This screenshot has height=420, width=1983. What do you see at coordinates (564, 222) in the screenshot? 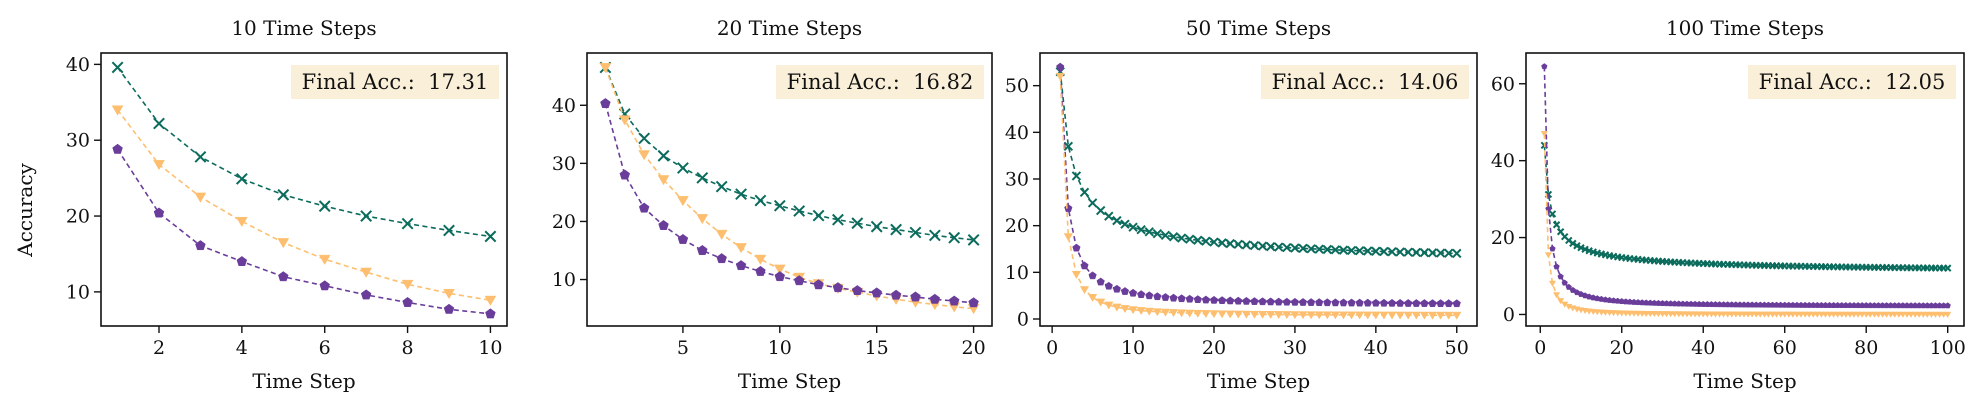
I see `y-tick-label: 20` at bounding box center [564, 222].